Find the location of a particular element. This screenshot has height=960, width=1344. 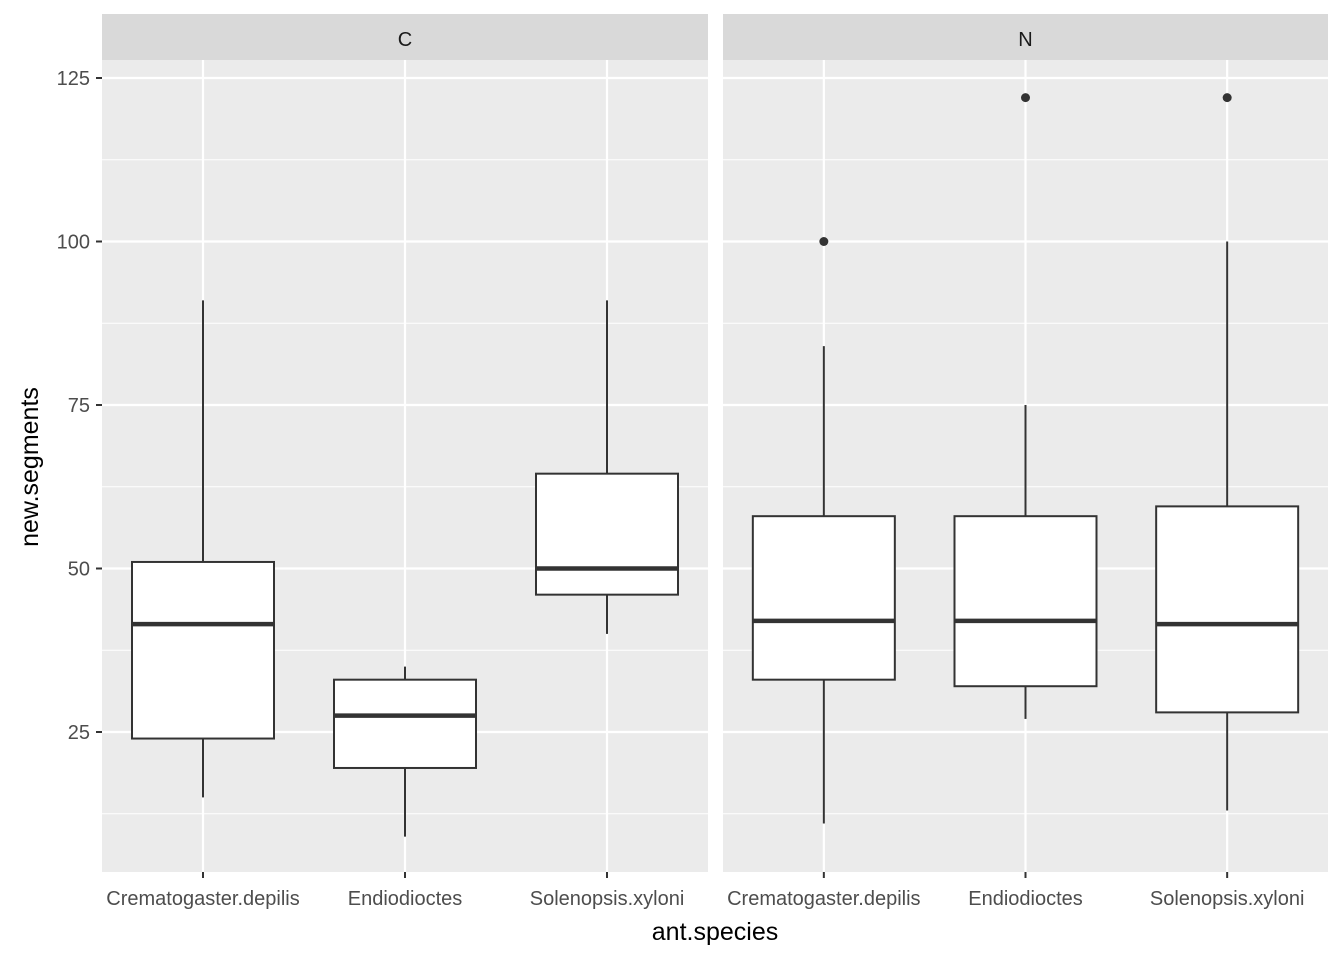

y-tick-label: 125 is located at coordinates (73, 79).